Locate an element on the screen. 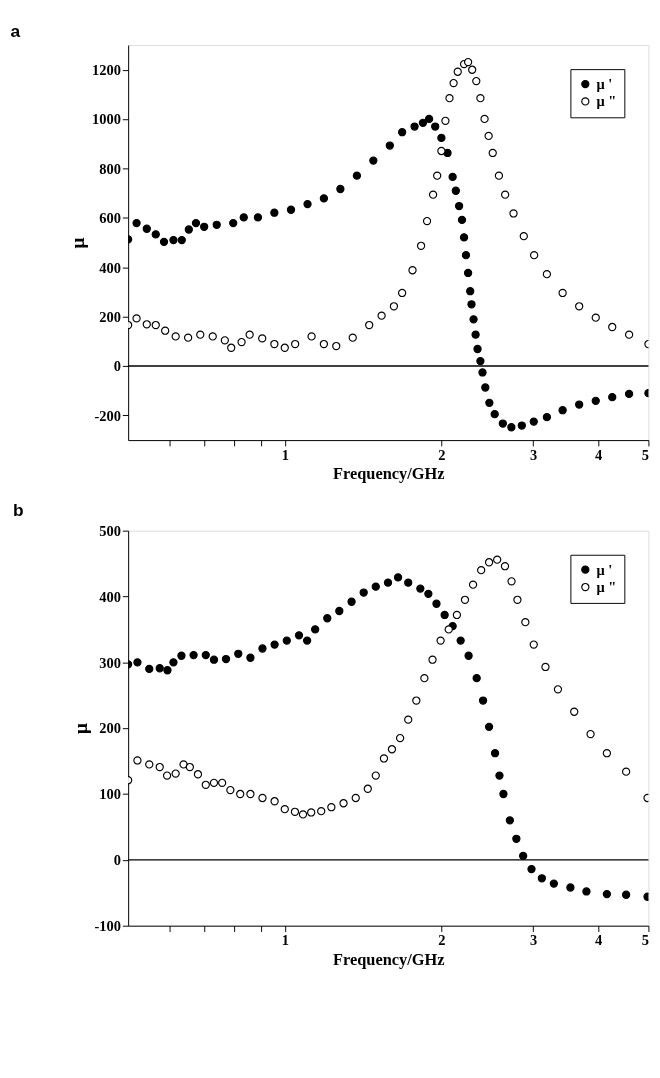 The height and width of the screenshot is (1078, 660). y-tick-label: 800 is located at coordinates (110, 168).